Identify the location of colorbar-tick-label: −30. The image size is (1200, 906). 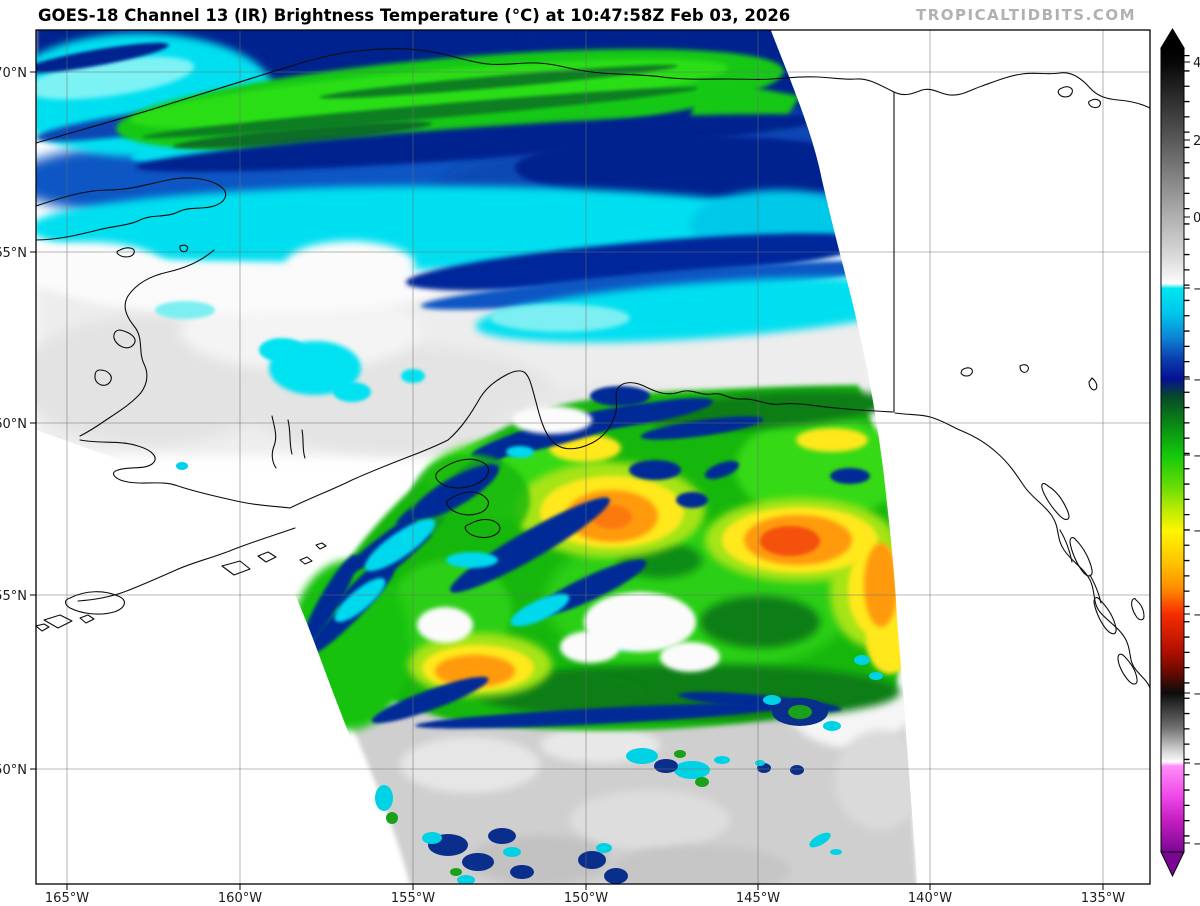
(1196, 380).